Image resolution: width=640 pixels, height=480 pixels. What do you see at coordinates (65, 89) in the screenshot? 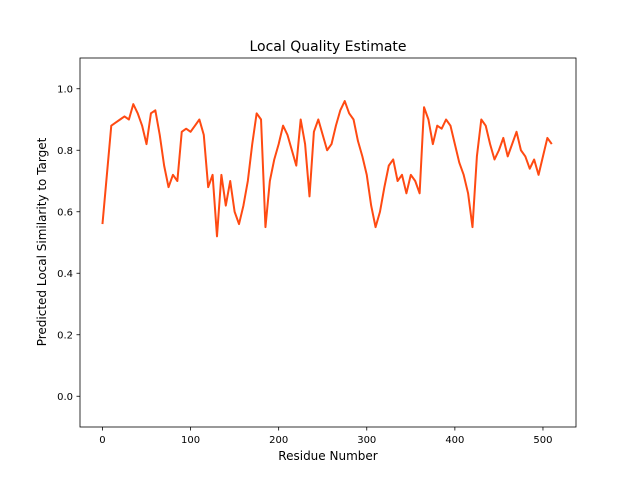
I see `y-tick-label: 1.0` at bounding box center [65, 89].